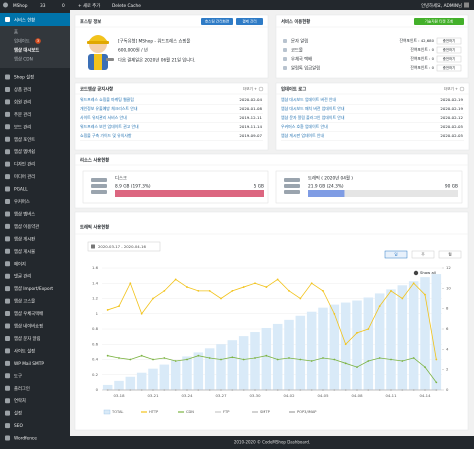 The height and width of the screenshot is (449, 474). What do you see at coordinates (24, 151) in the screenshot?
I see `menu-item: 엠샵 멤버쉽` at bounding box center [24, 151].